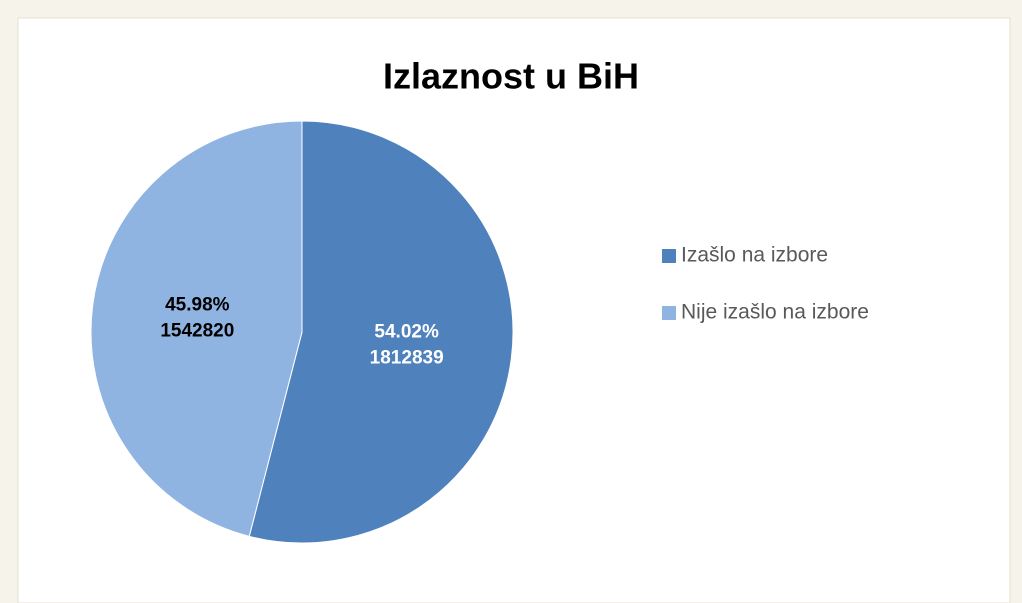 The image size is (1022, 603). I want to click on data-label-count: 1542820, so click(197, 331).